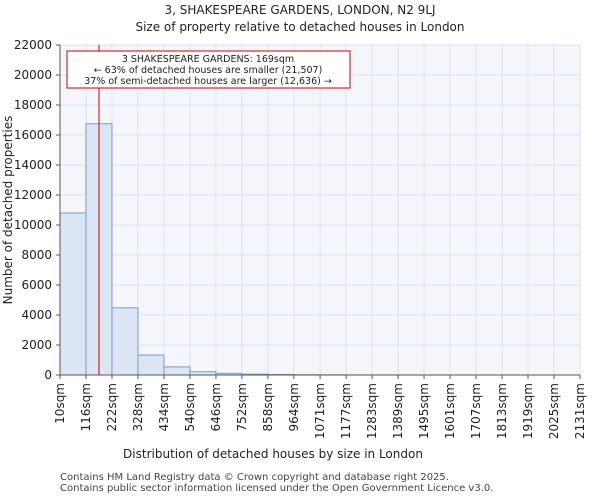 This screenshot has height=500, width=600. I want to click on x-tick-label: 1601sqm, so click(450, 411).